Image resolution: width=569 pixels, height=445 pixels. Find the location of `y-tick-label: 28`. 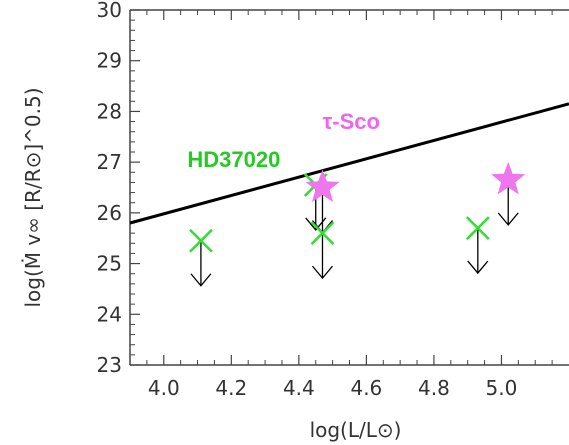

y-tick-label: 28 is located at coordinates (109, 111).